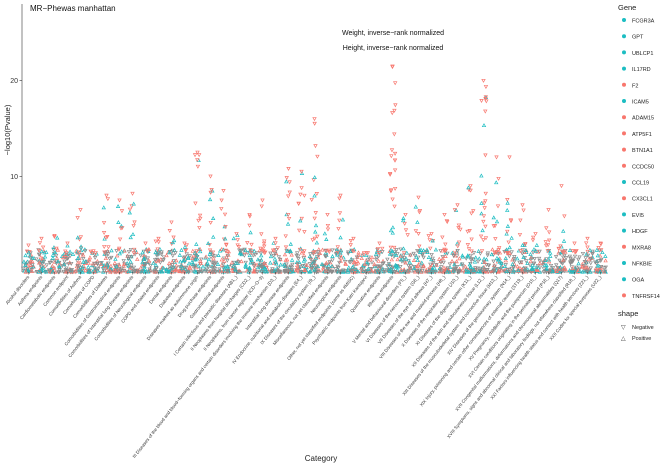  What do you see at coordinates (643, 119) in the screenshot?
I see `legend-entry: ADAM15` at bounding box center [643, 119].